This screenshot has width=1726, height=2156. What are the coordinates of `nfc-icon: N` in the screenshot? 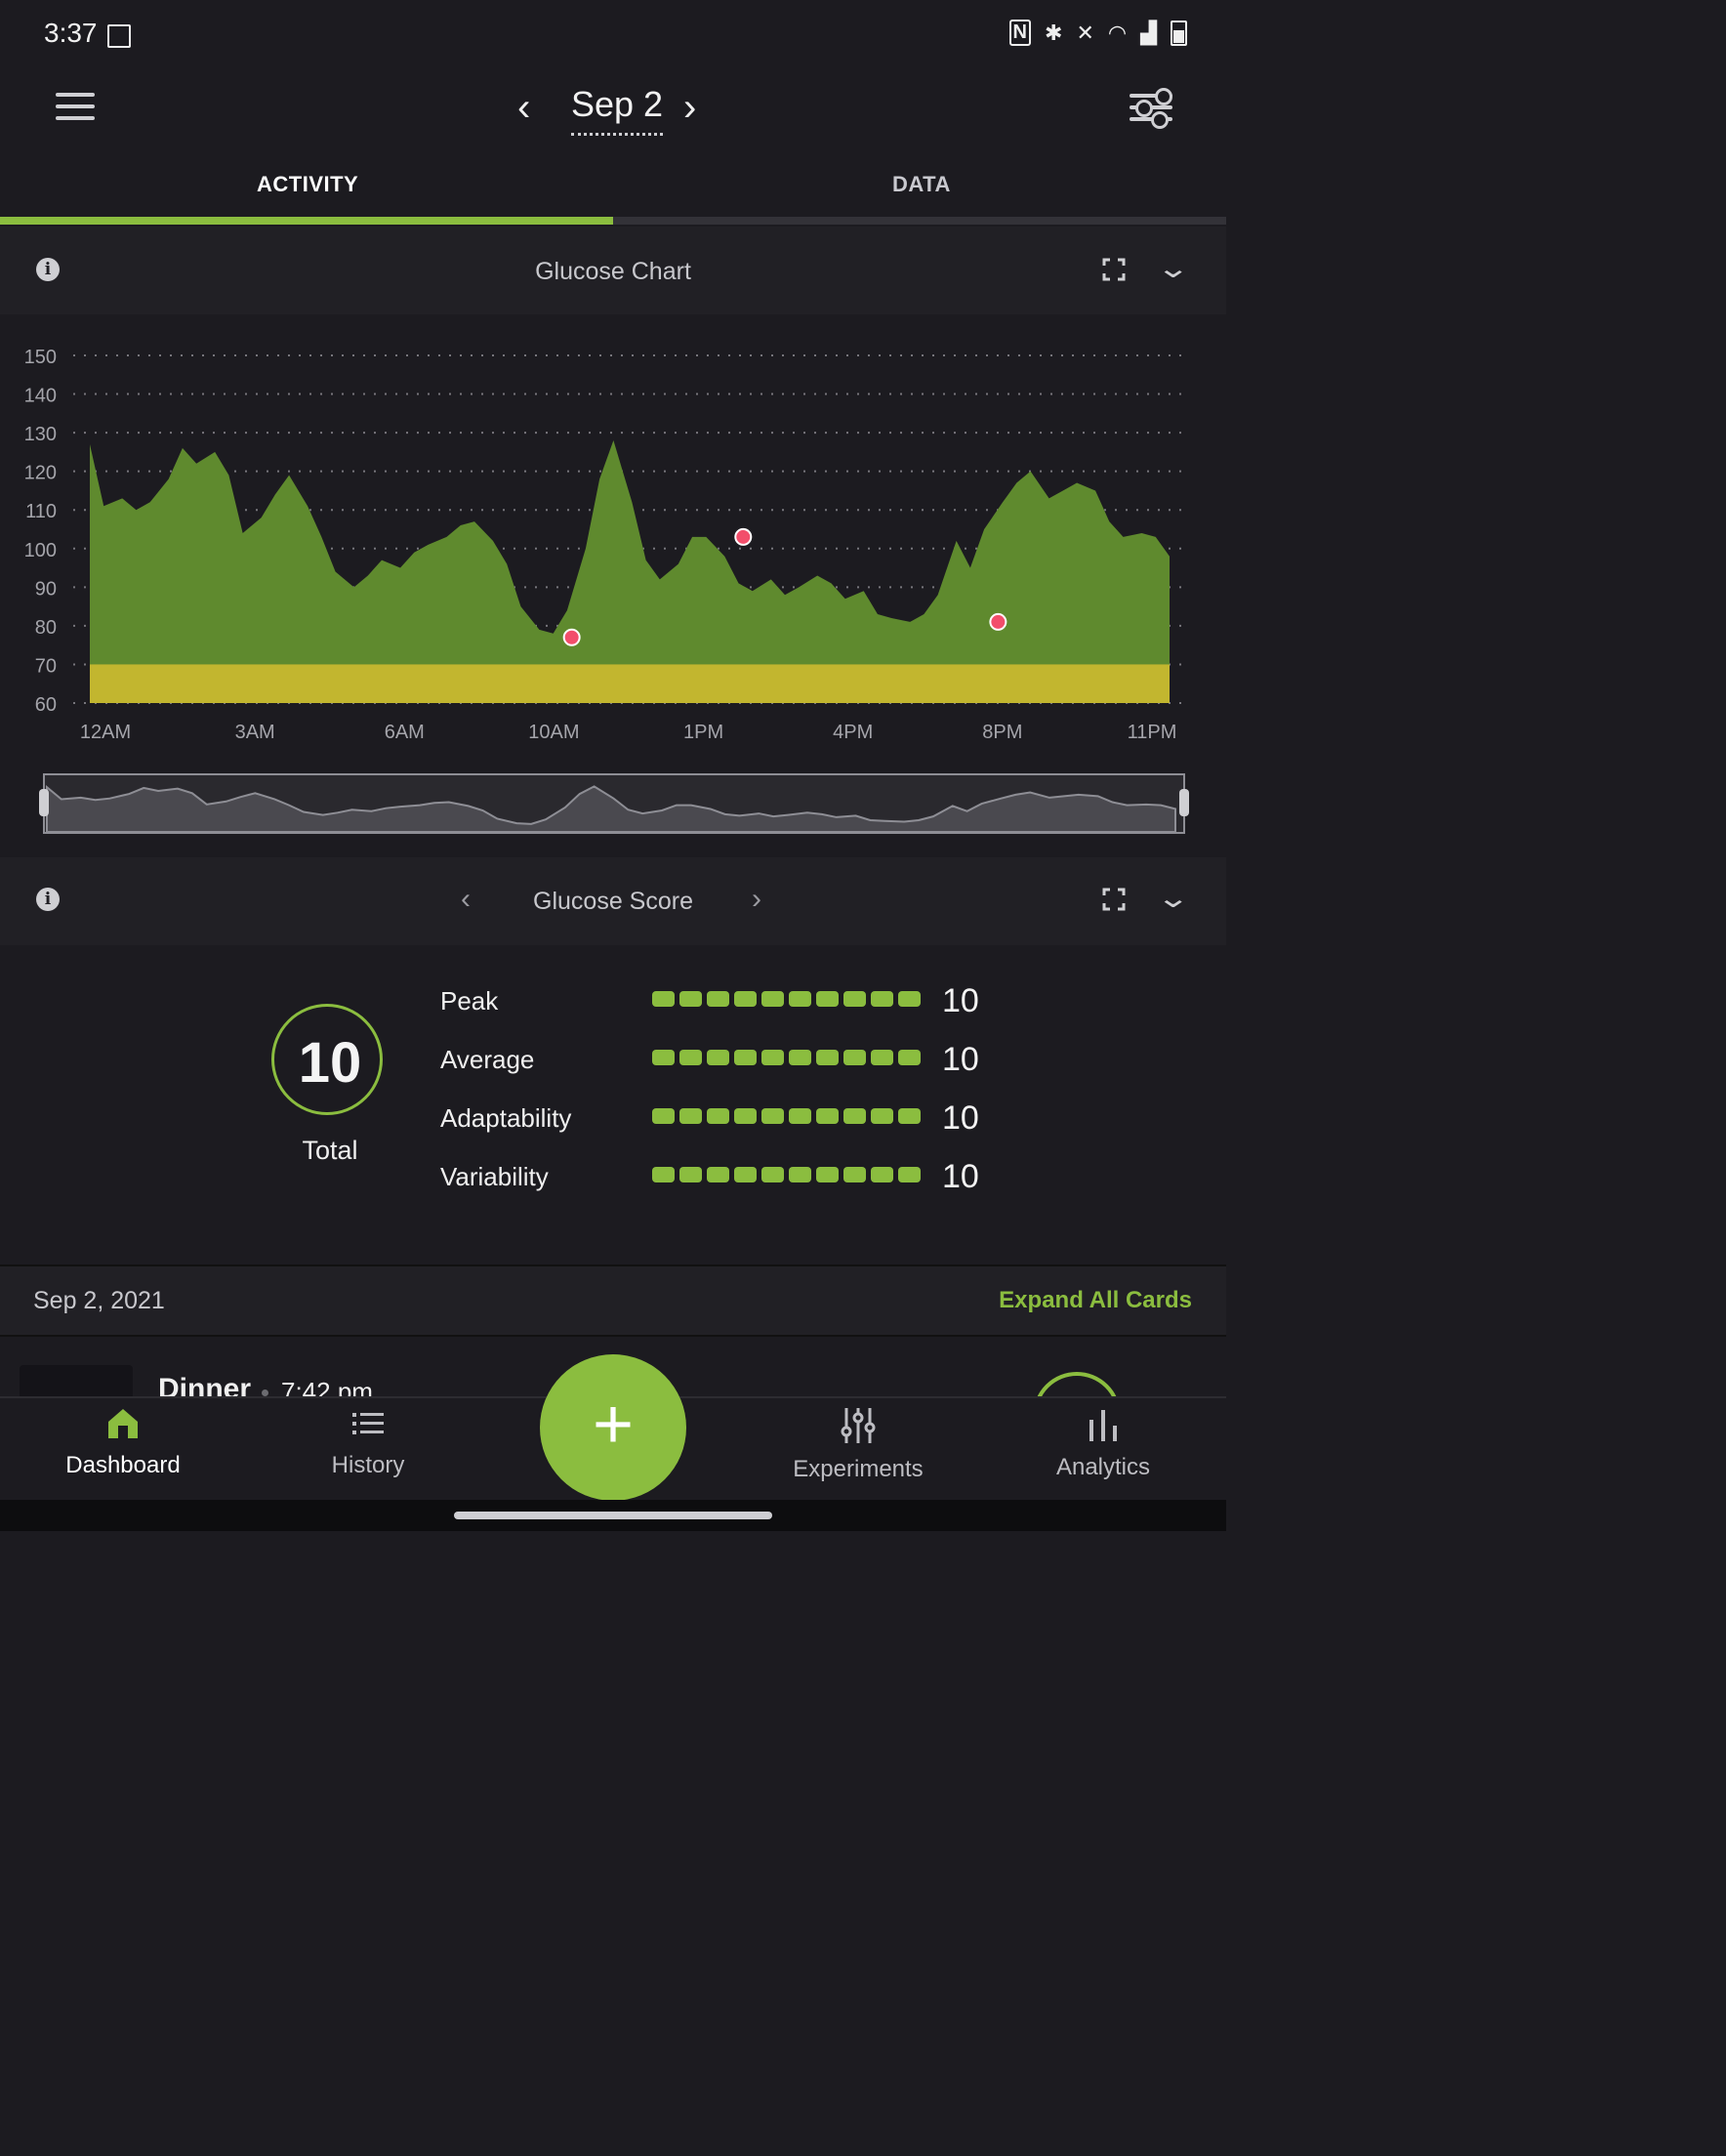 It's located at (1019, 33).